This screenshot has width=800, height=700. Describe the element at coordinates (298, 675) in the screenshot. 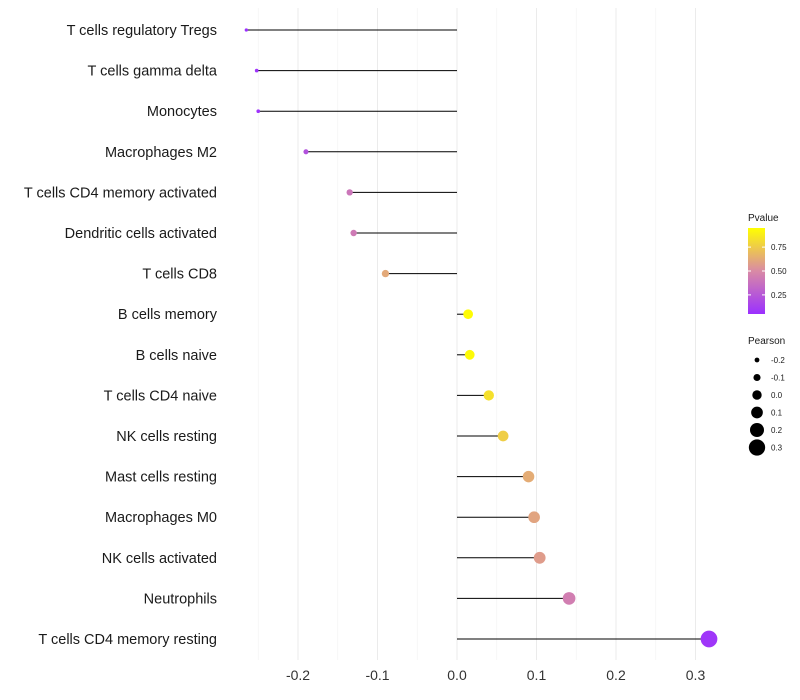

I see `x-tick-label: -0.2` at that location.